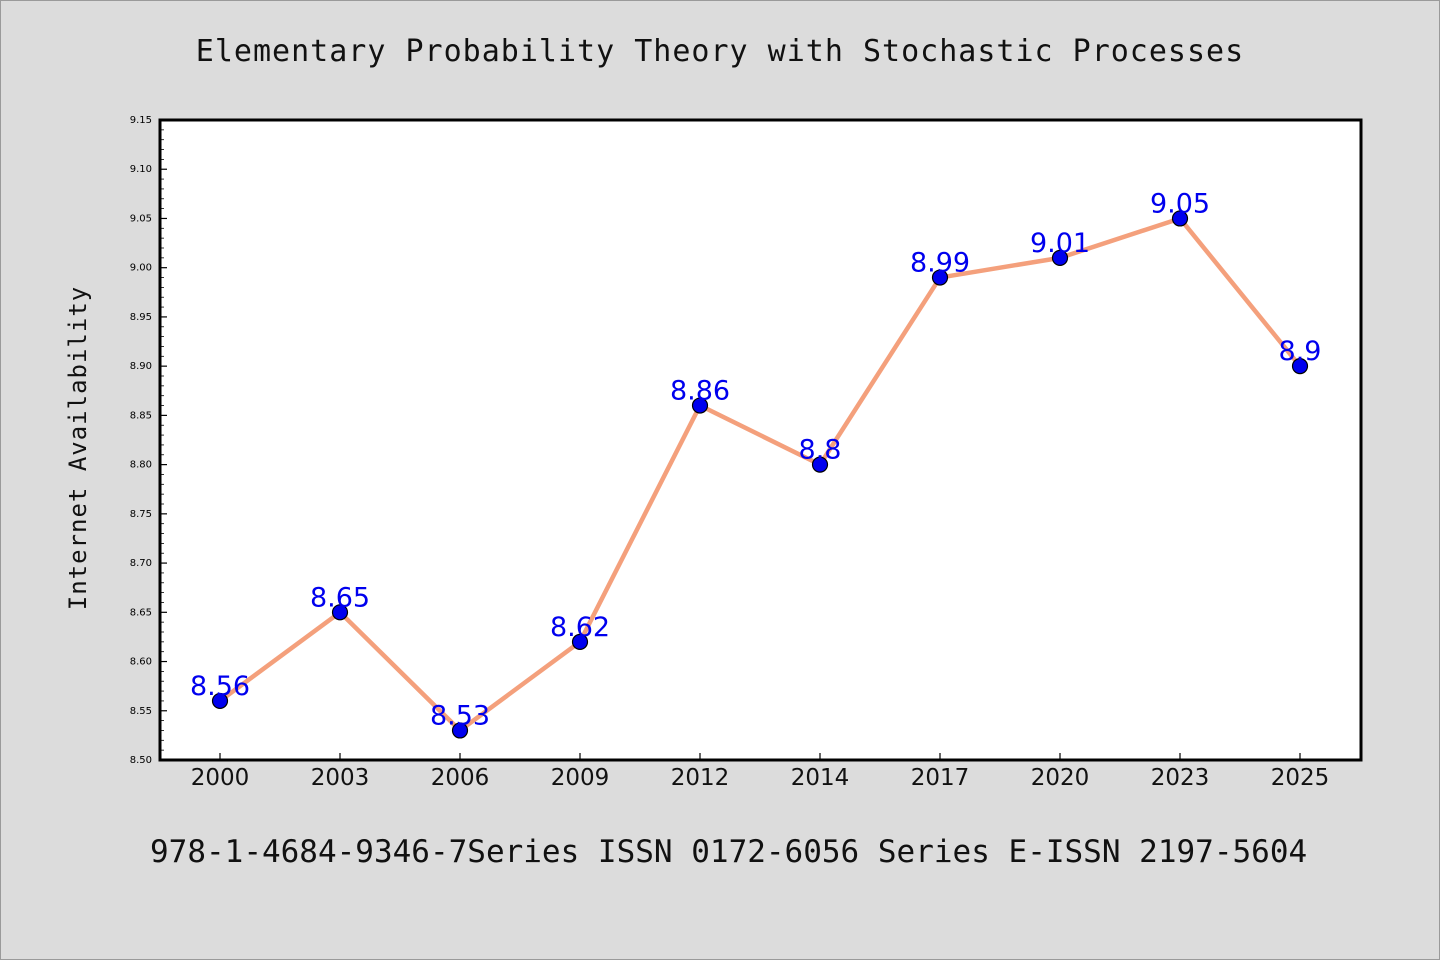 Image resolution: width=1440 pixels, height=960 pixels. Describe the element at coordinates (141, 563) in the screenshot. I see `y-tick-label: 8.70` at that location.